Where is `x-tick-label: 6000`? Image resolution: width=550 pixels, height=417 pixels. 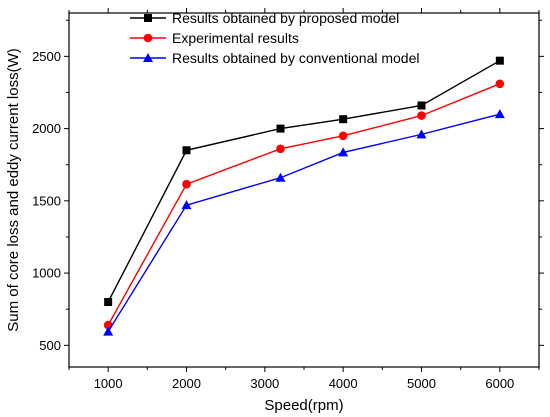
x-tick-label: 6000 is located at coordinates (499, 383).